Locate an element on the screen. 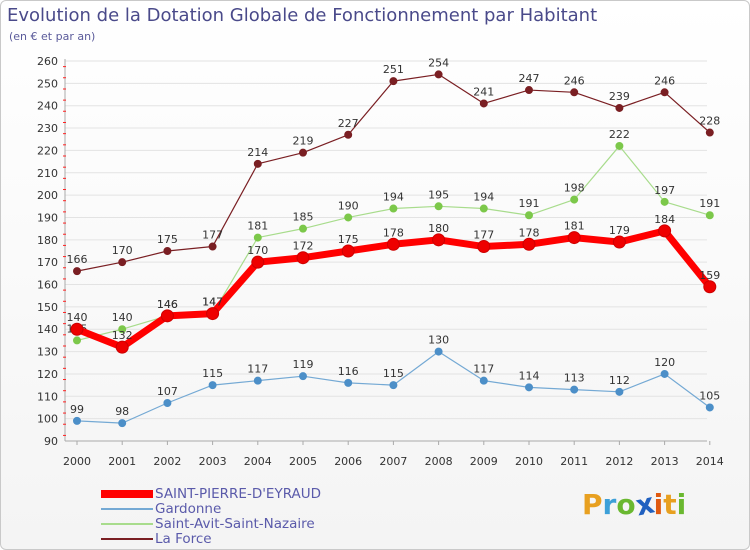 The width and height of the screenshot is (750, 550). x-tick-label: 2000 is located at coordinates (77, 461).